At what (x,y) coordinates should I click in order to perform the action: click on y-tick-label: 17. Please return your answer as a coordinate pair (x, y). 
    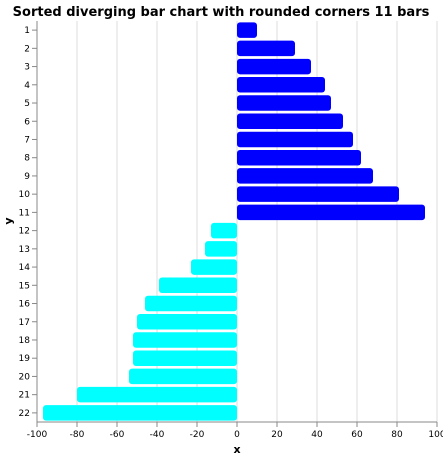
    Looking at the image, I should click on (24, 323).